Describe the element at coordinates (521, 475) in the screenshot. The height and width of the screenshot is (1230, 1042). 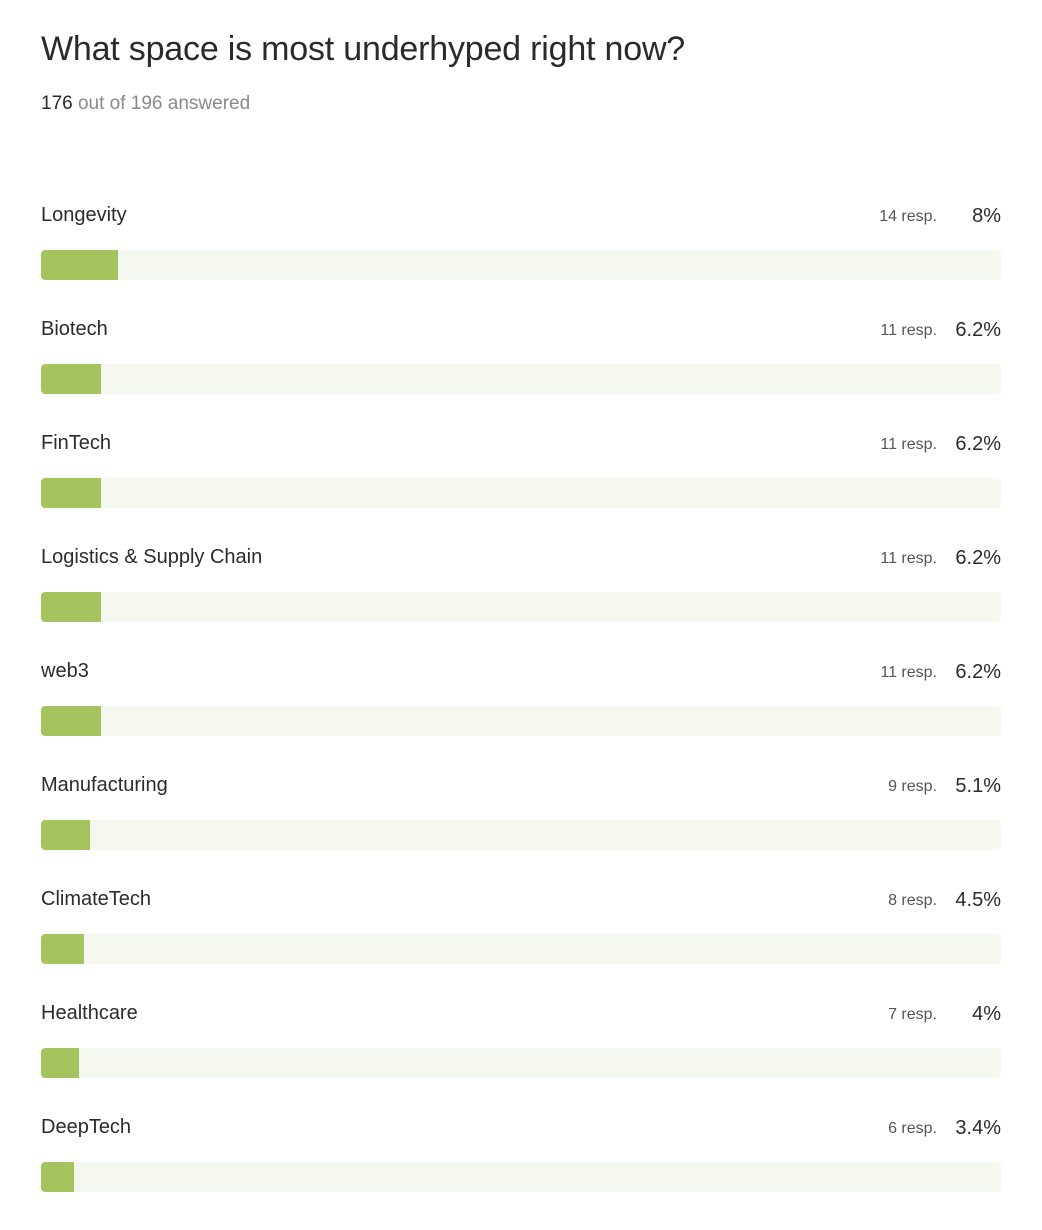
I see `option-row: FinTech 11 resp. 6.2%` at that location.